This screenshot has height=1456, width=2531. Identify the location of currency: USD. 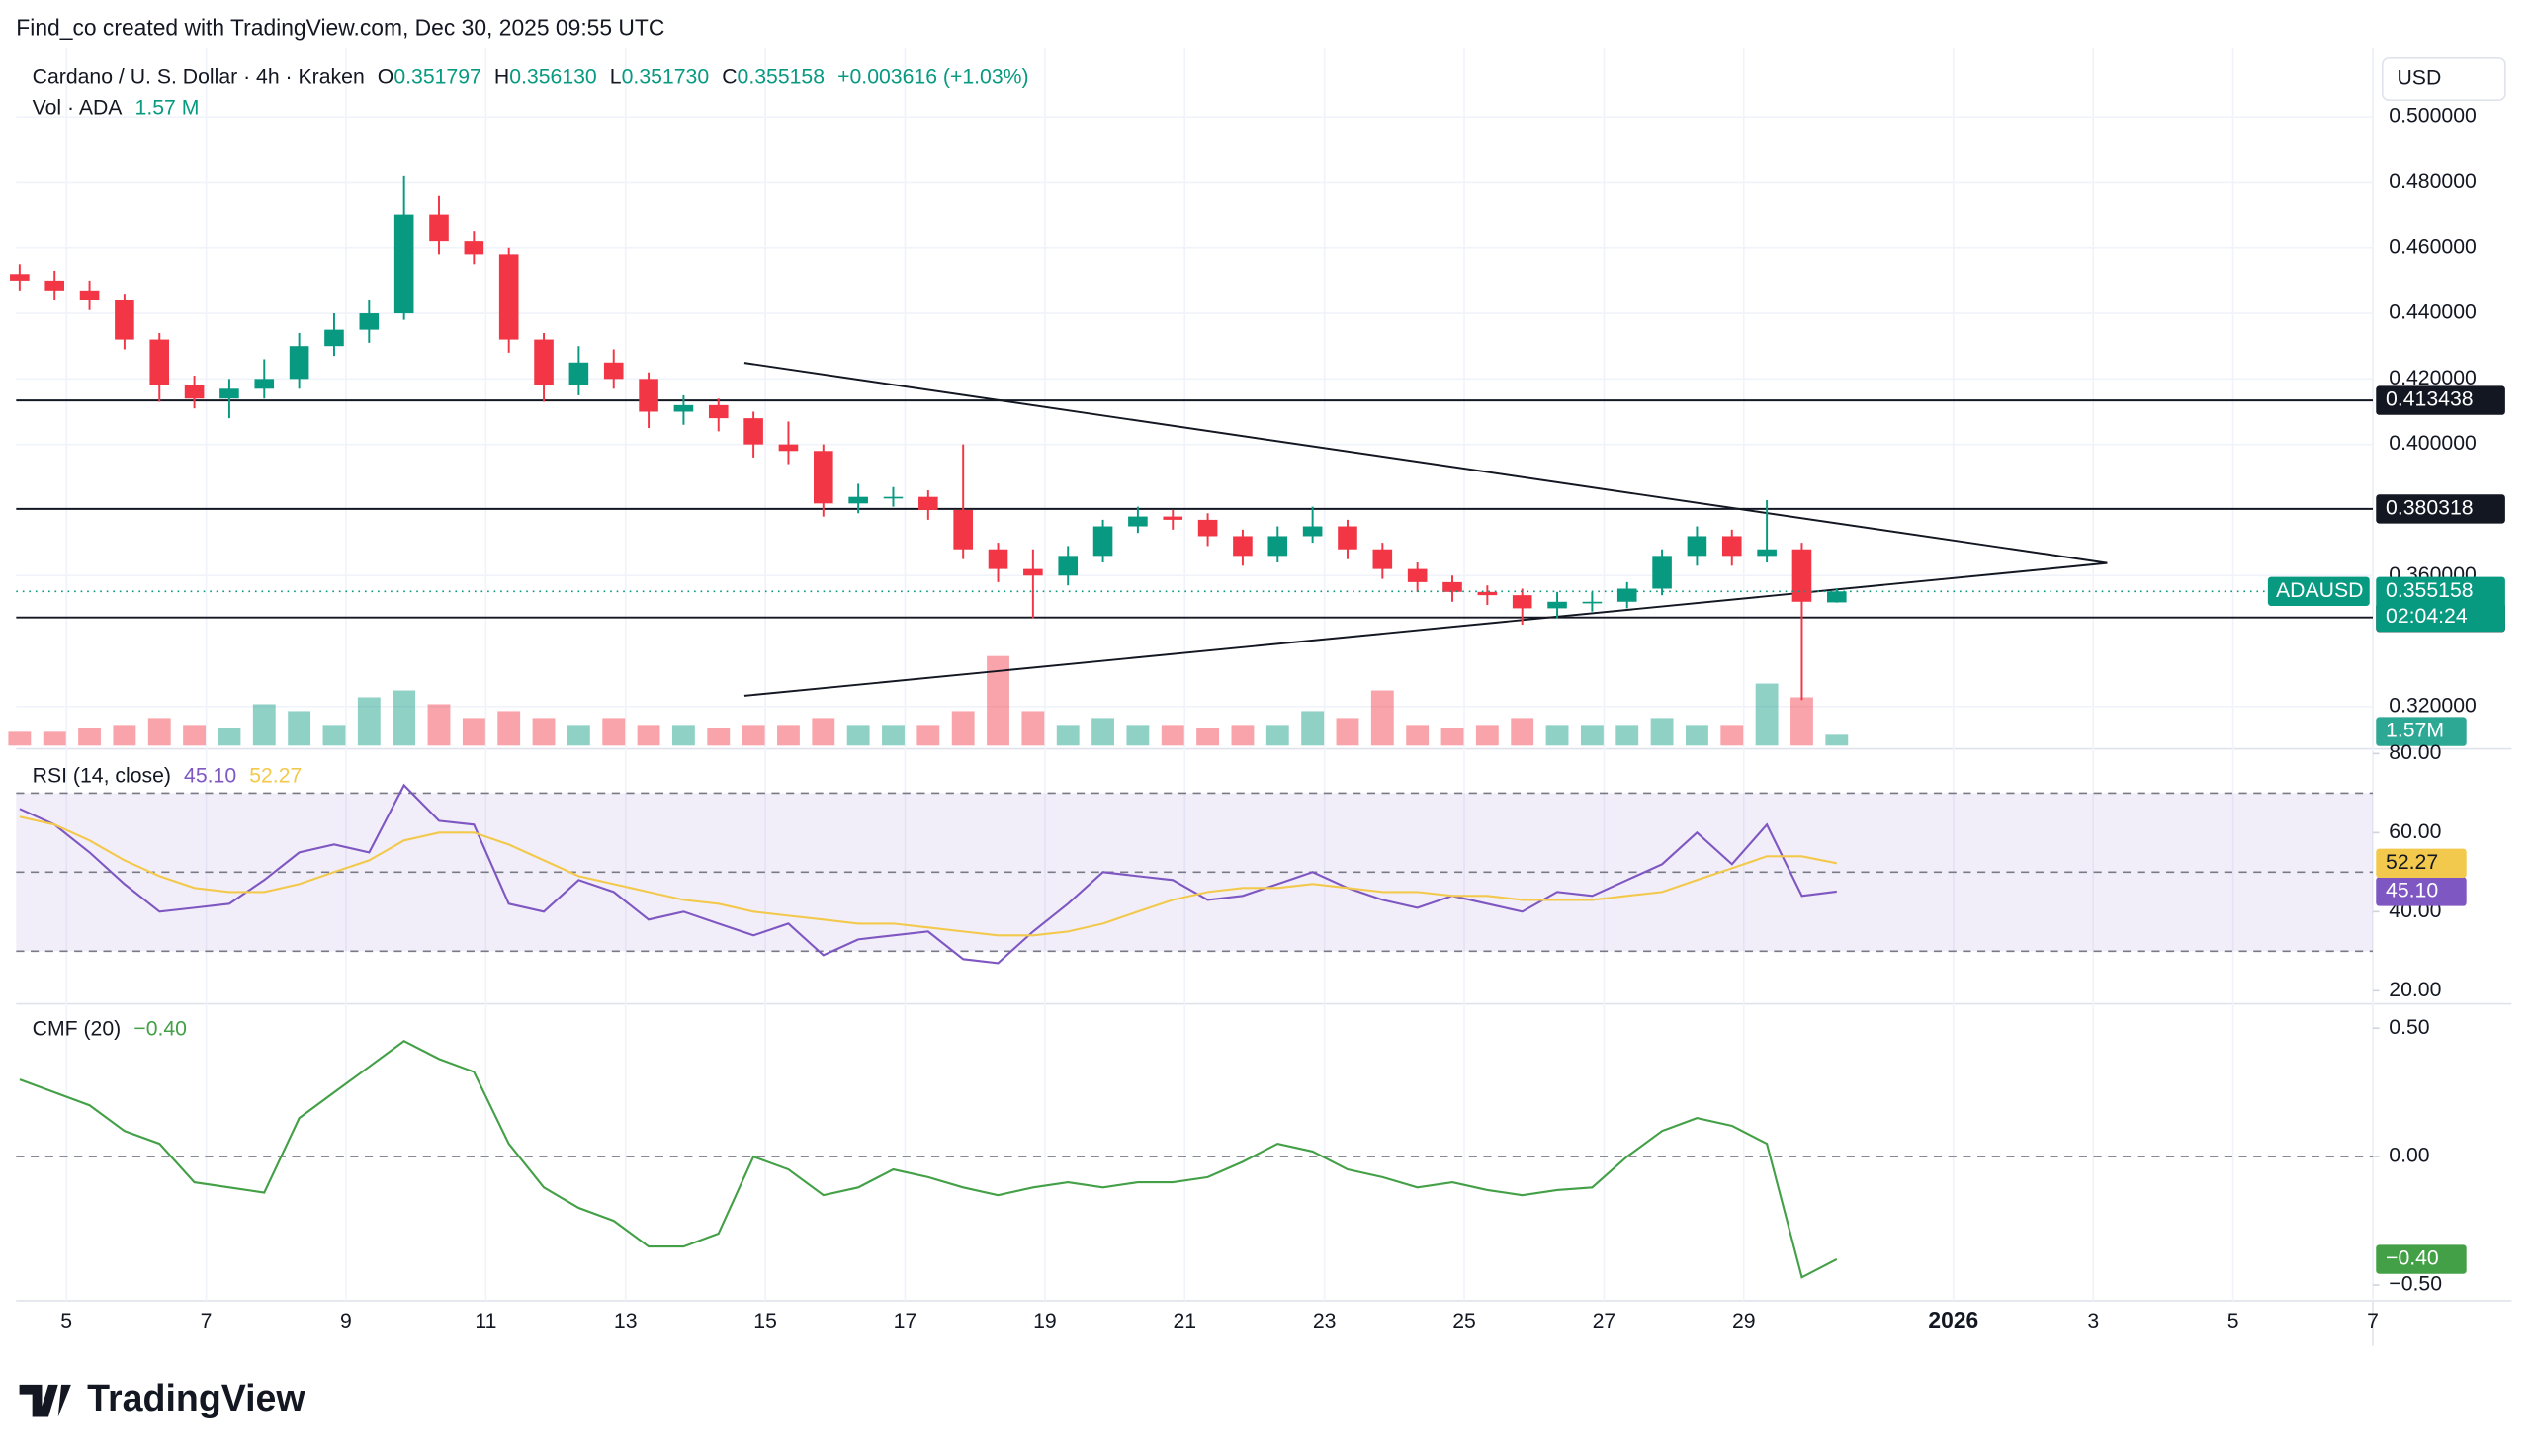
(2419, 78).